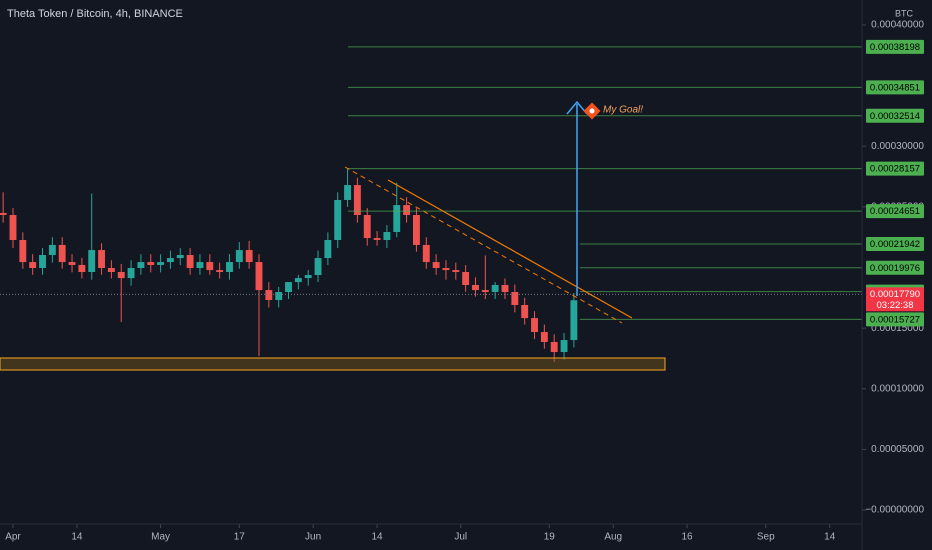 Image resolution: width=932 pixels, height=550 pixels. What do you see at coordinates (623, 110) in the screenshot?
I see `annotation: My Goal!` at bounding box center [623, 110].